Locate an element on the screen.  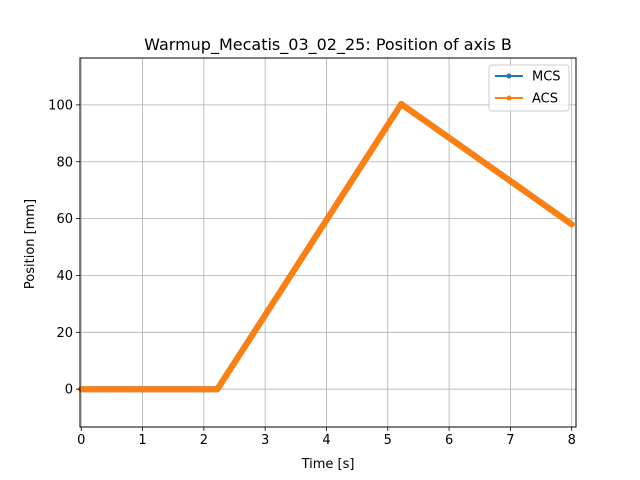
y-axis-label: Position [mm] is located at coordinates (30, 244).